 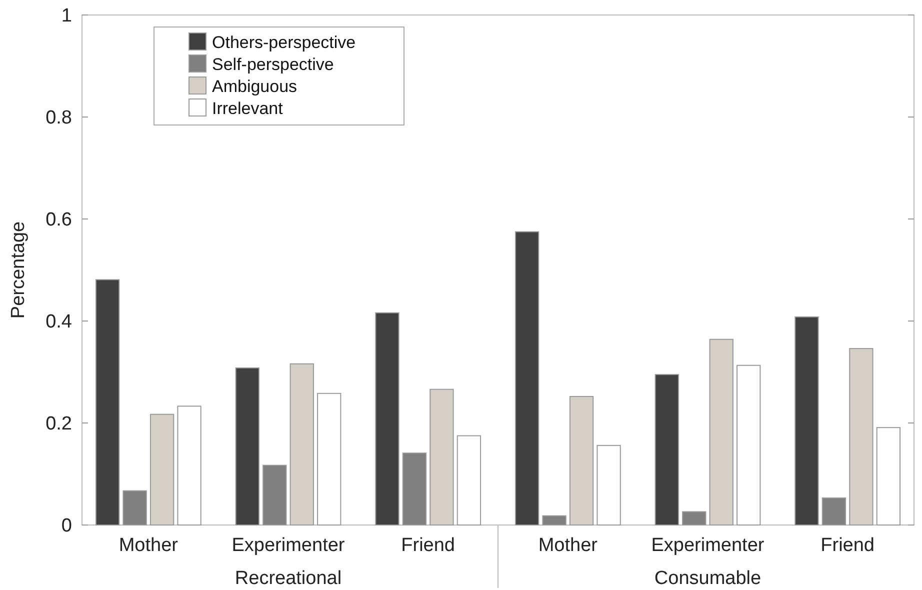 I want to click on y-tick-label: 0.6, so click(x=59, y=220).